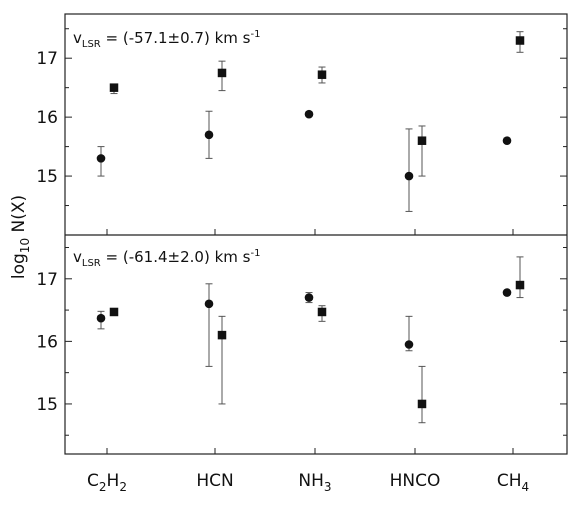 The width and height of the screenshot is (581, 508). I want to click on x-tick-label-nh3: NH3, so click(314, 482).